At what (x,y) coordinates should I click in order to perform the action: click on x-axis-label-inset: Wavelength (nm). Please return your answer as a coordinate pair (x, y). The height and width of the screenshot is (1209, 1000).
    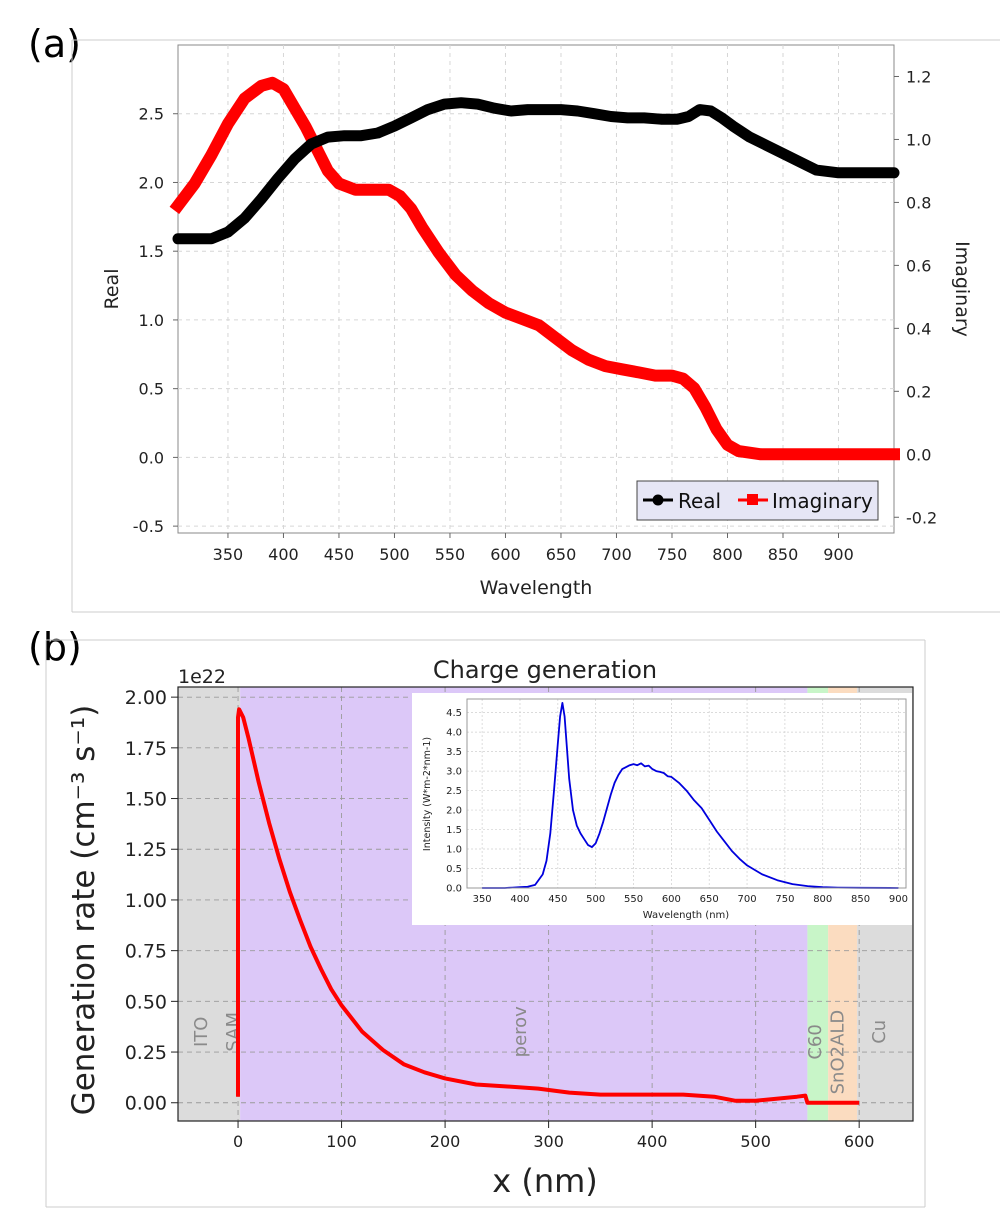
    Looking at the image, I should click on (686, 915).